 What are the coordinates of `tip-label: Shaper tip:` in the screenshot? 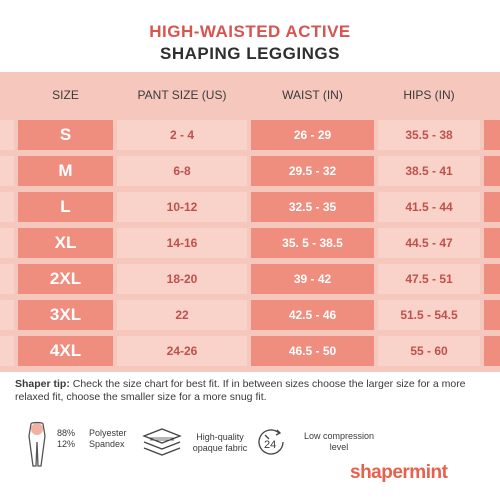 It's located at (42, 384).